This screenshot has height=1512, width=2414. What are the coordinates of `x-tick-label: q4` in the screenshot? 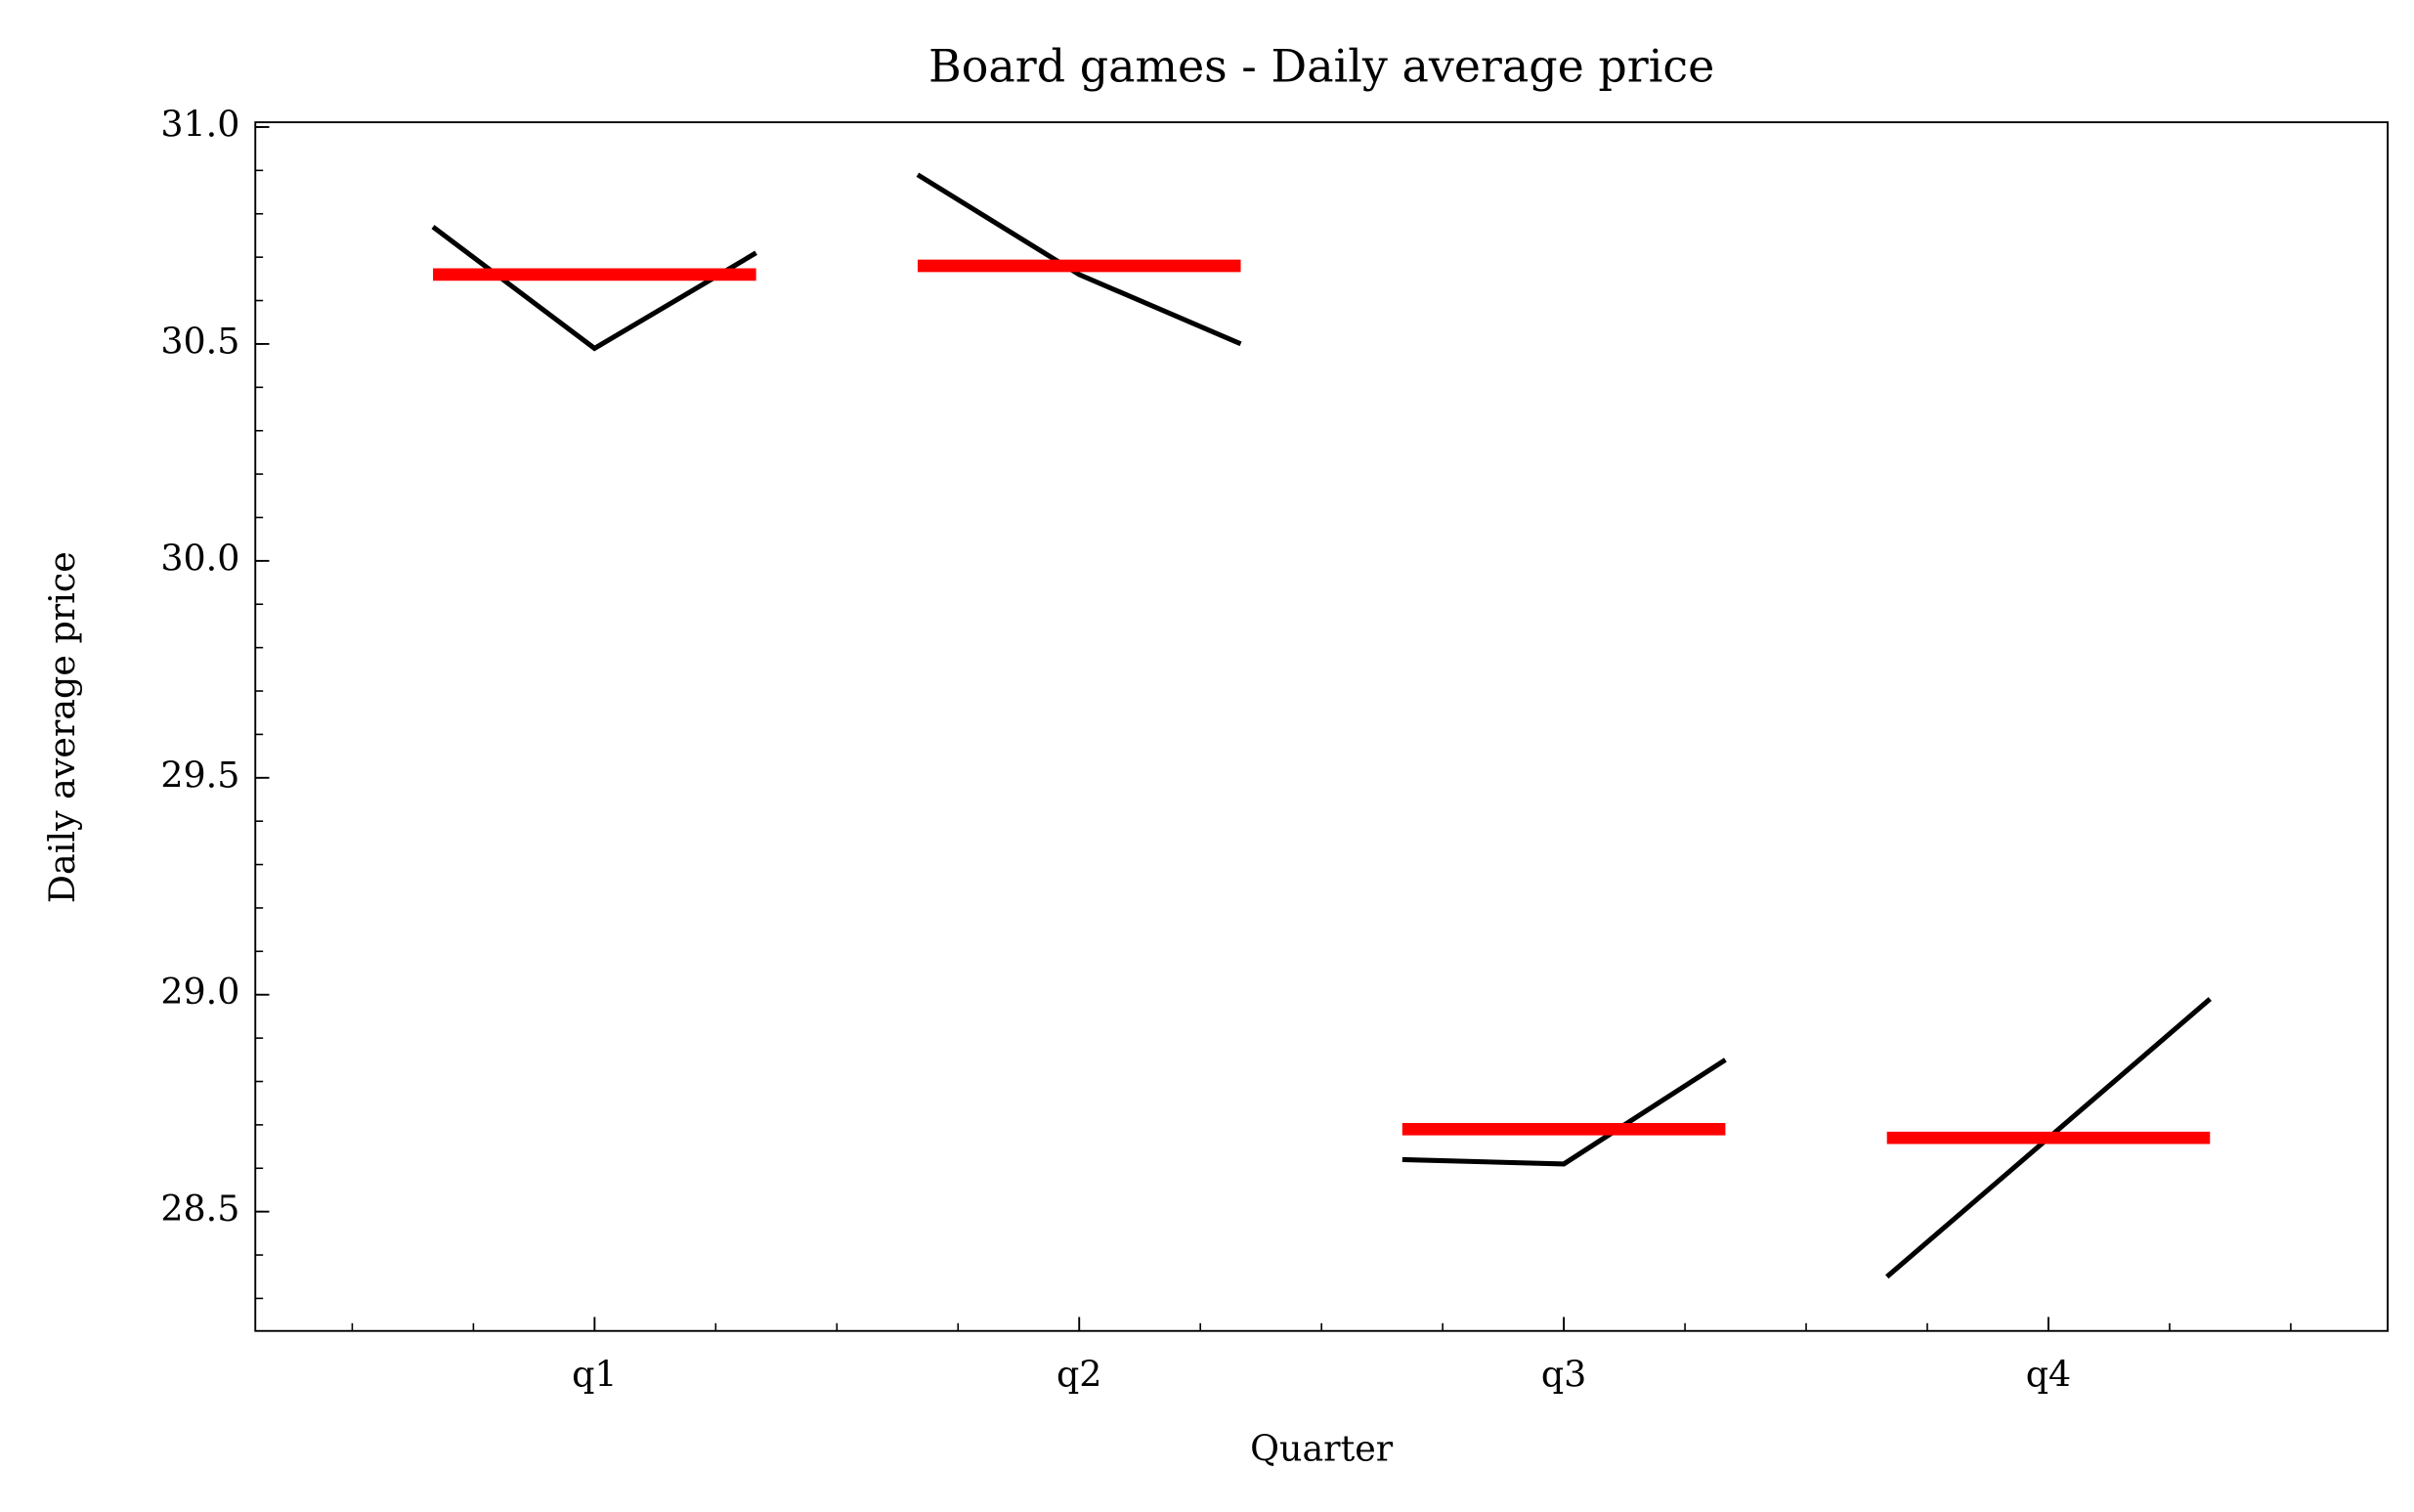 It's located at (2048, 1375).